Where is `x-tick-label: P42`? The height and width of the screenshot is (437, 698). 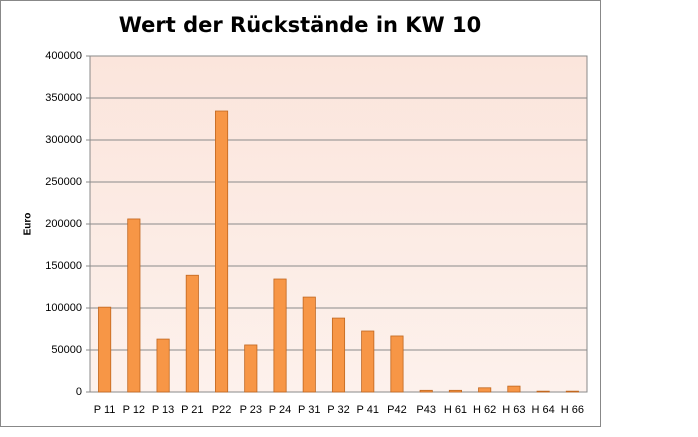 x-tick-label: P42 is located at coordinates (397, 410).